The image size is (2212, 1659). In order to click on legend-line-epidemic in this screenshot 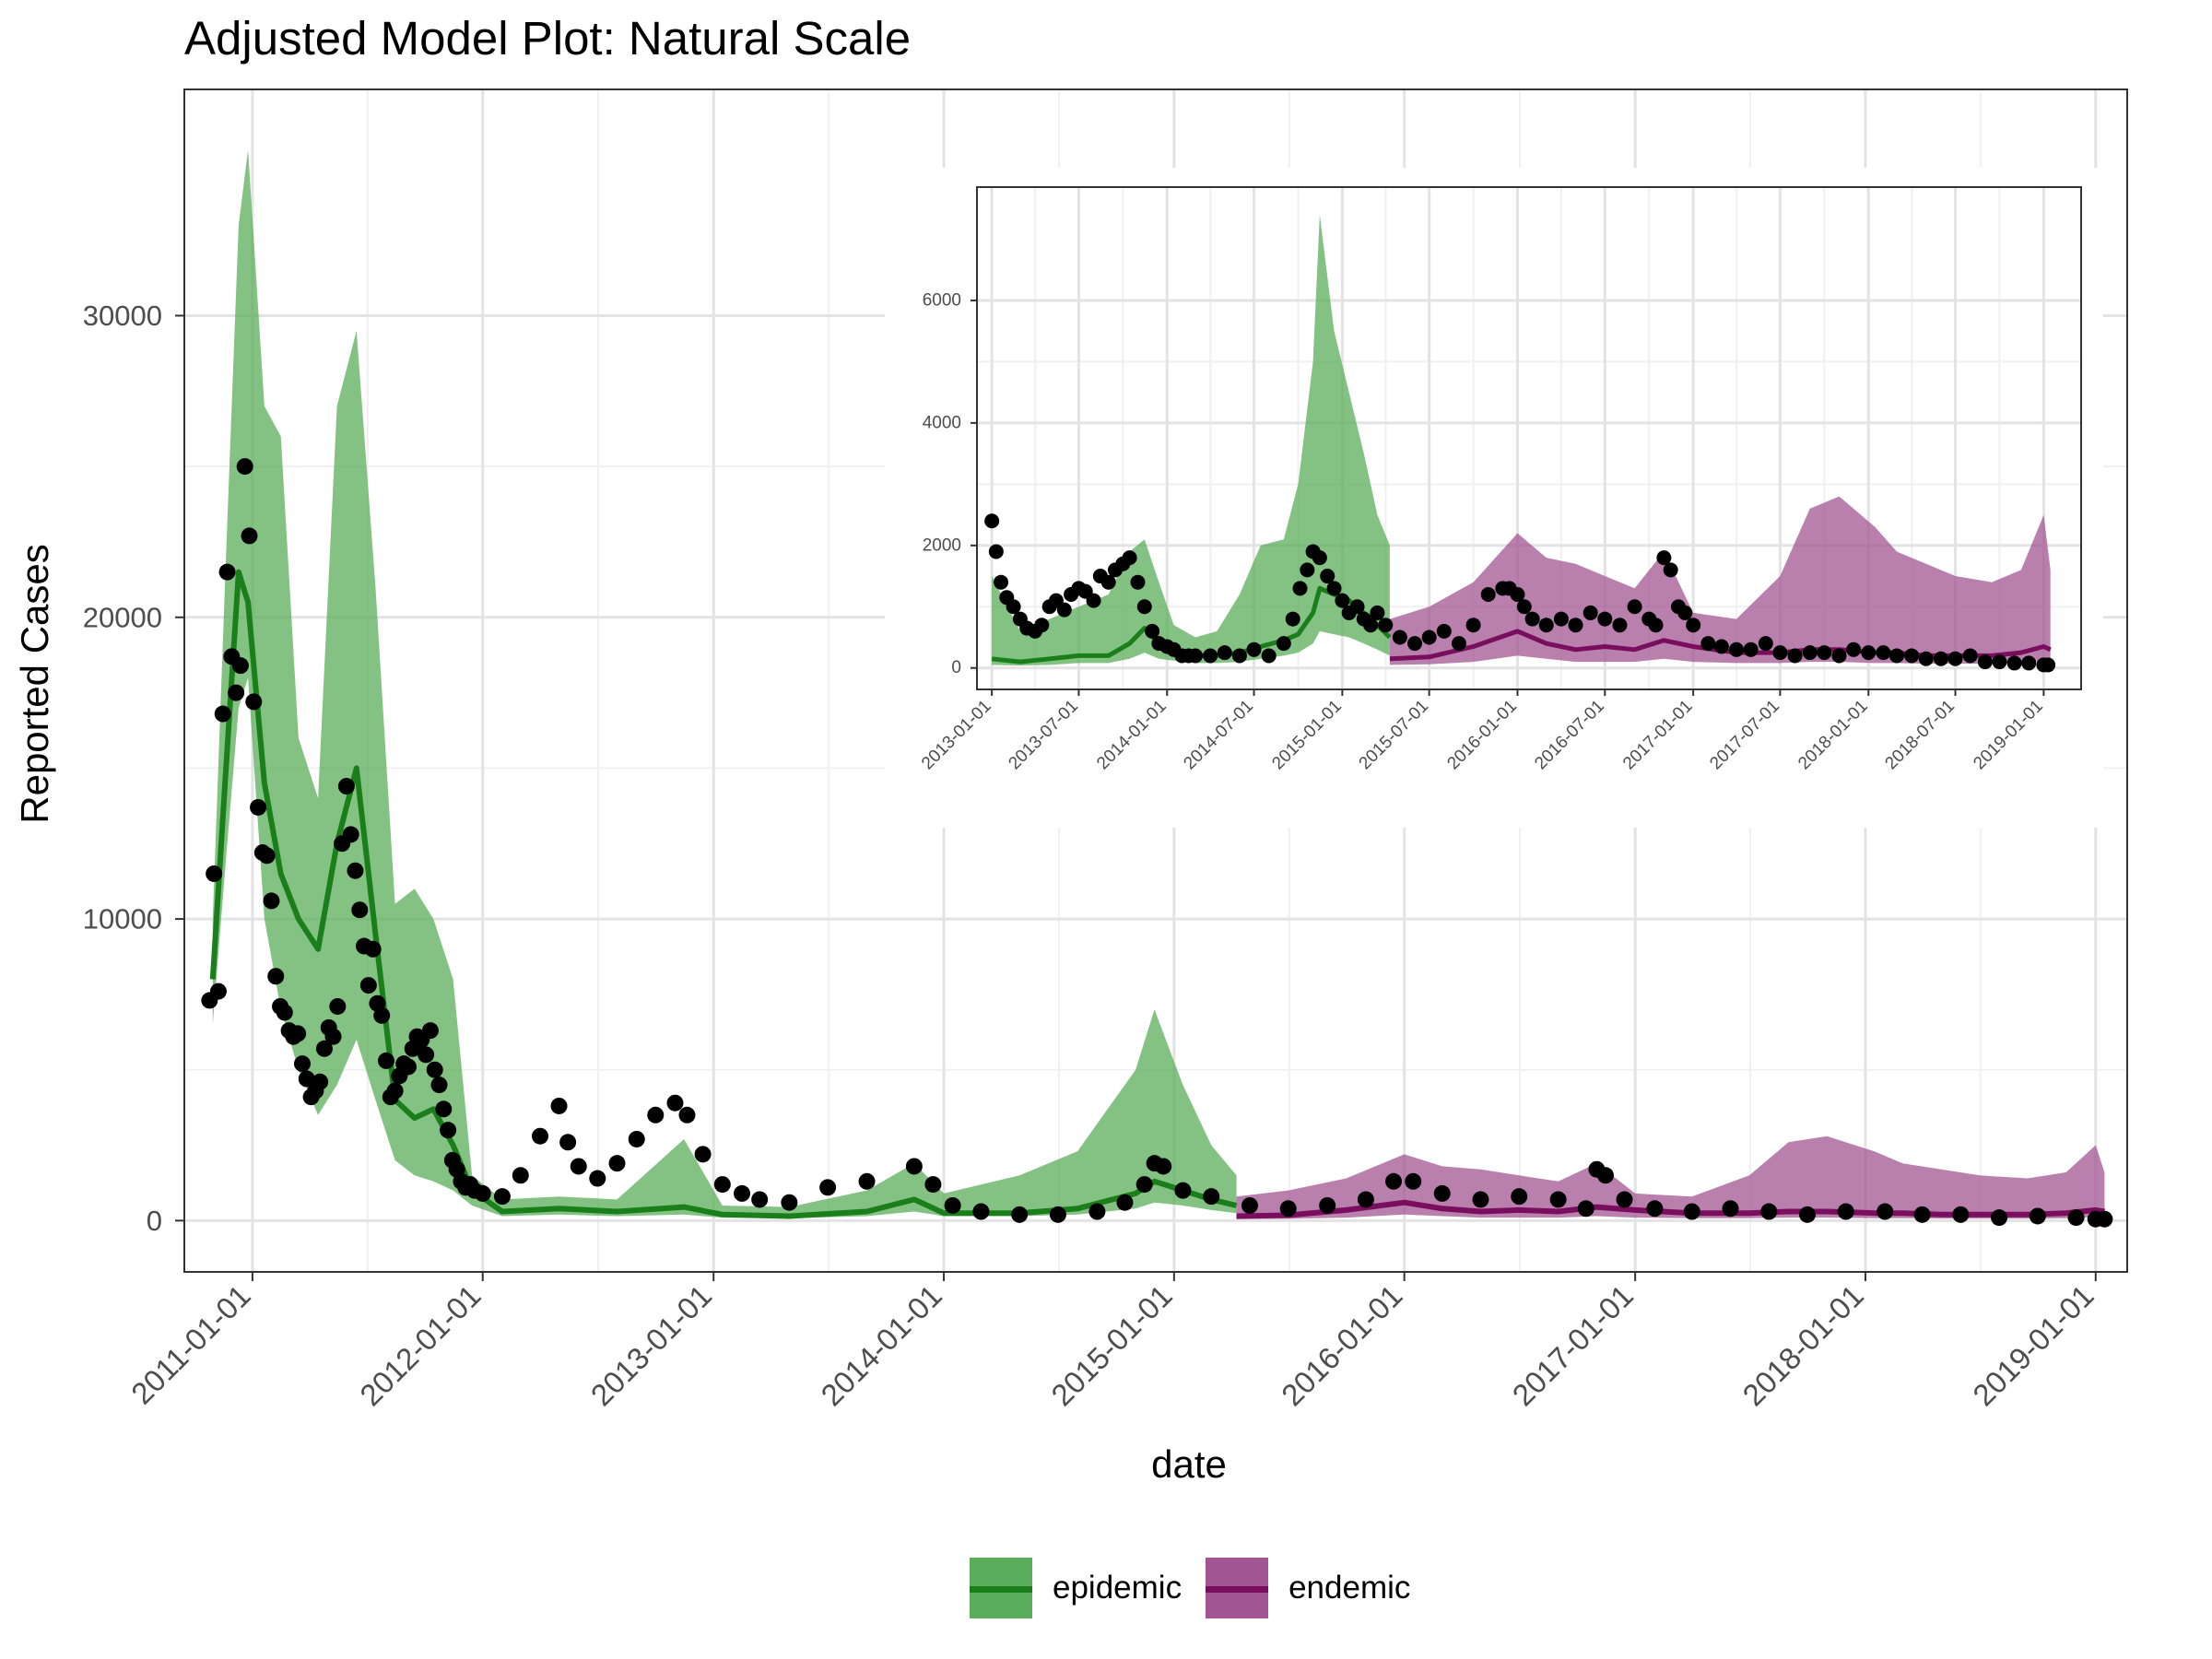, I will do `click(1001, 1589)`.